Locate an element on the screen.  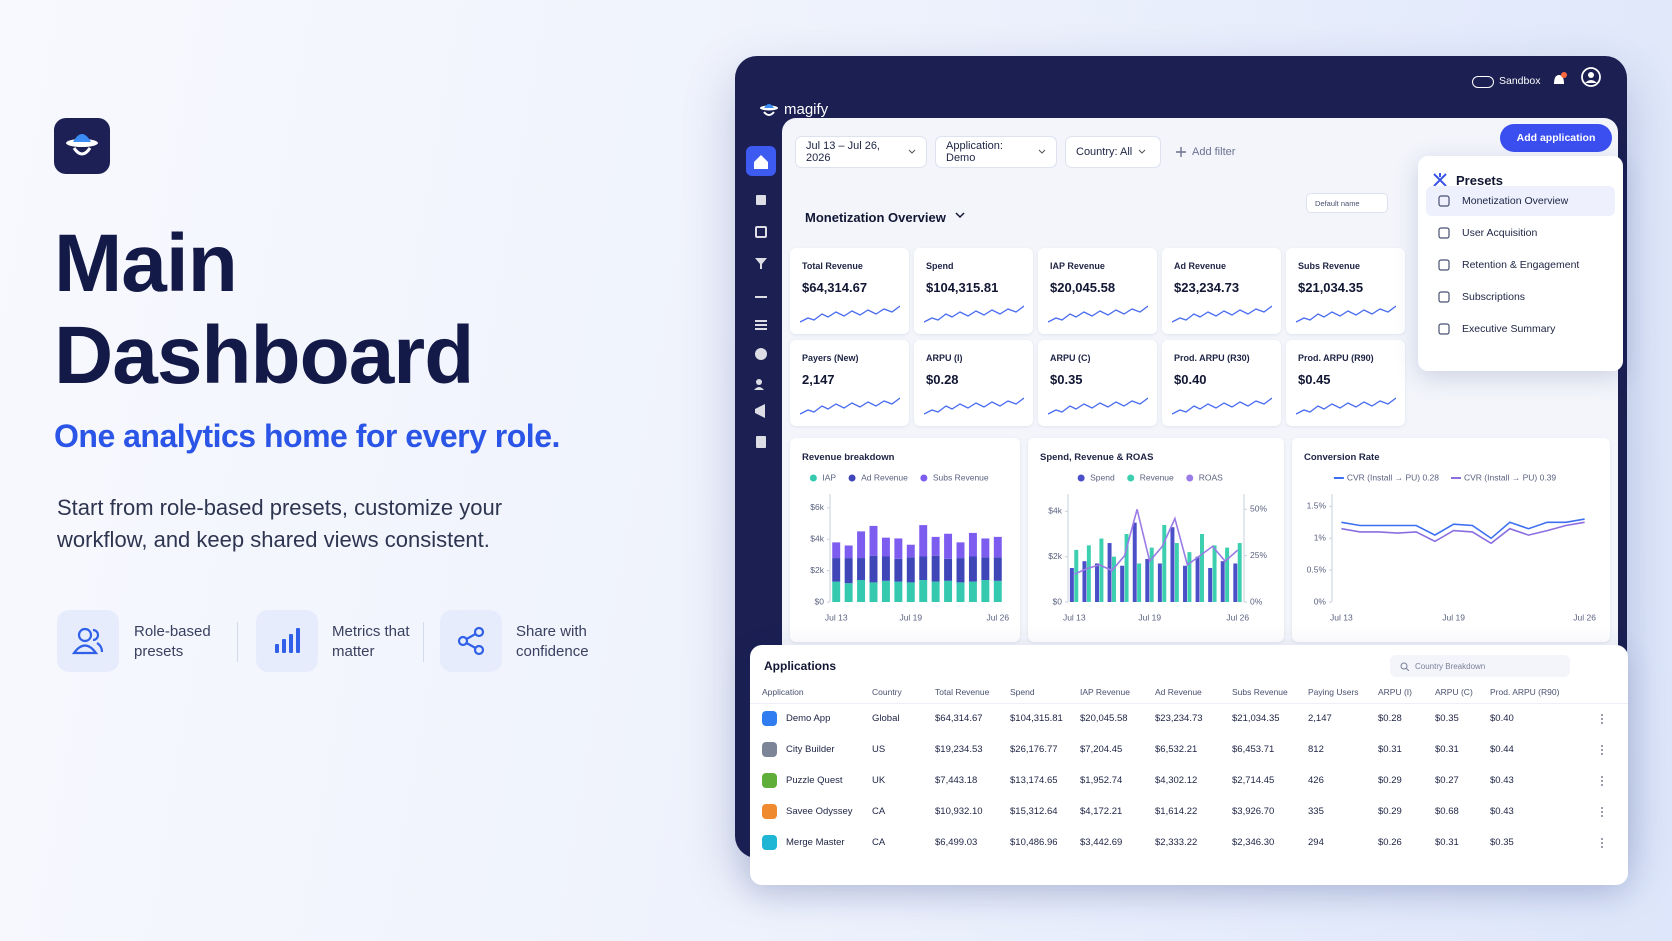
table-cell: UK is located at coordinates (879, 780).